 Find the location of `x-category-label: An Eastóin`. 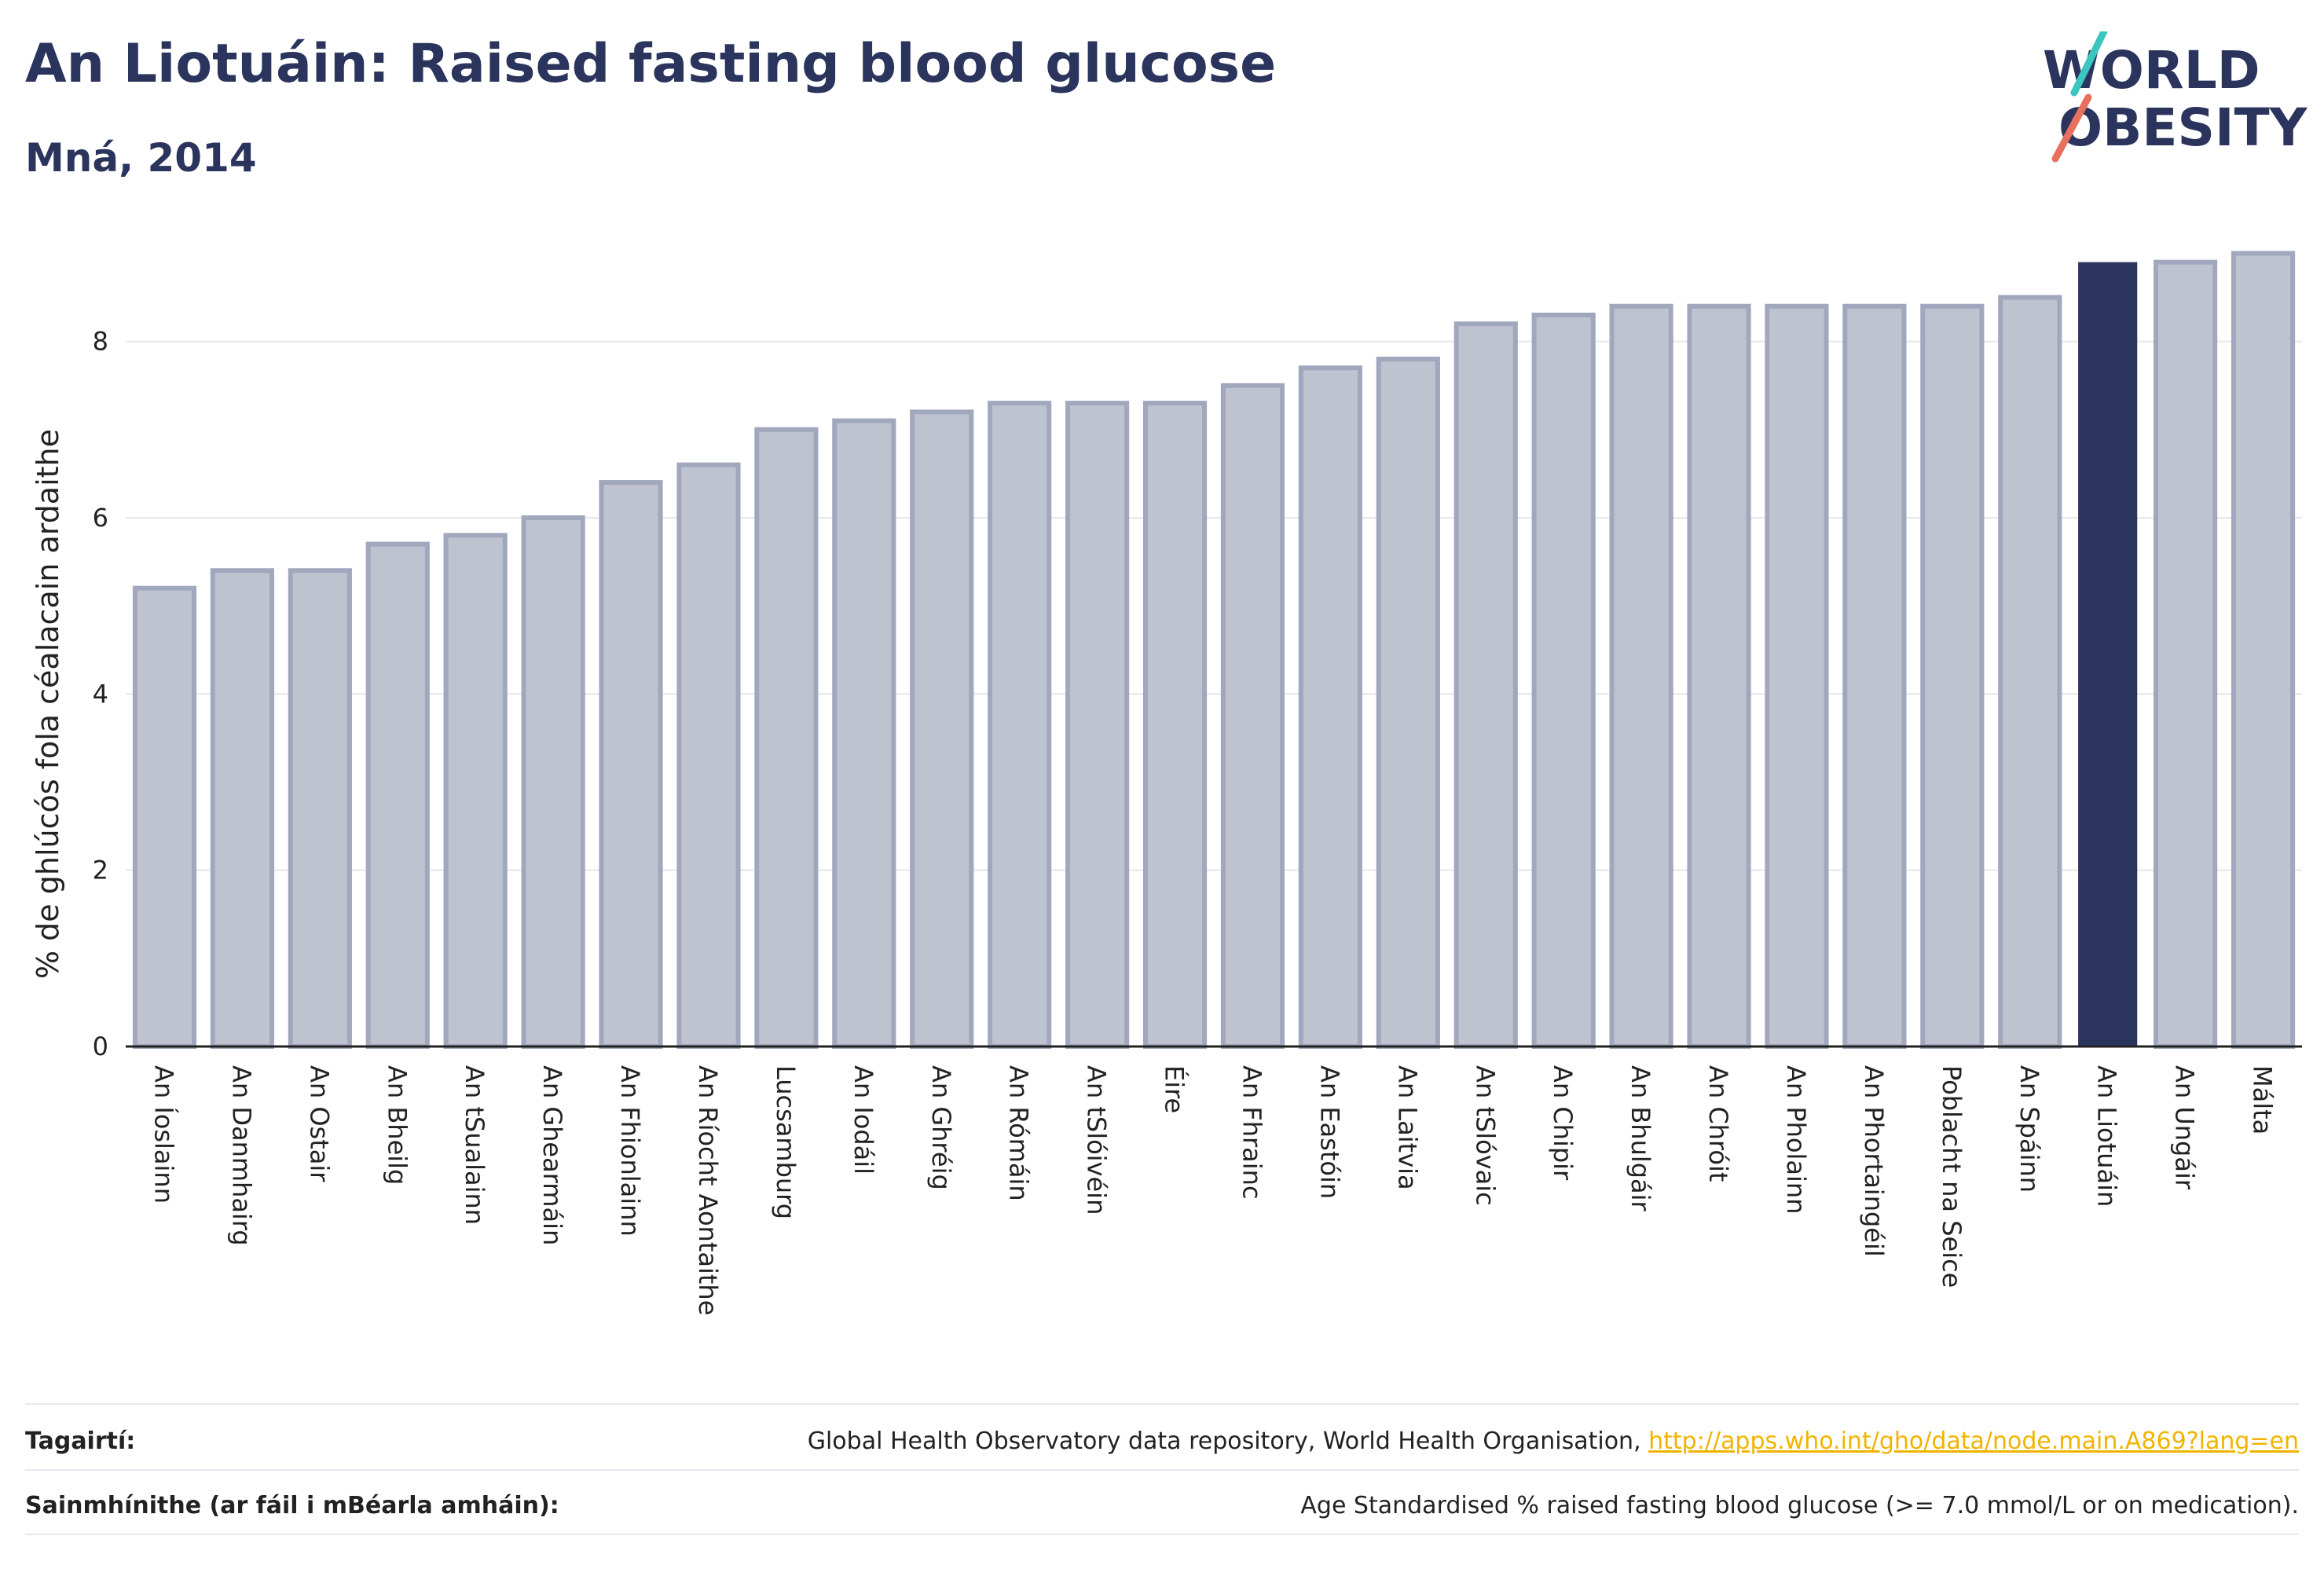

x-category-label: An Eastóin is located at coordinates (1329, 1132).